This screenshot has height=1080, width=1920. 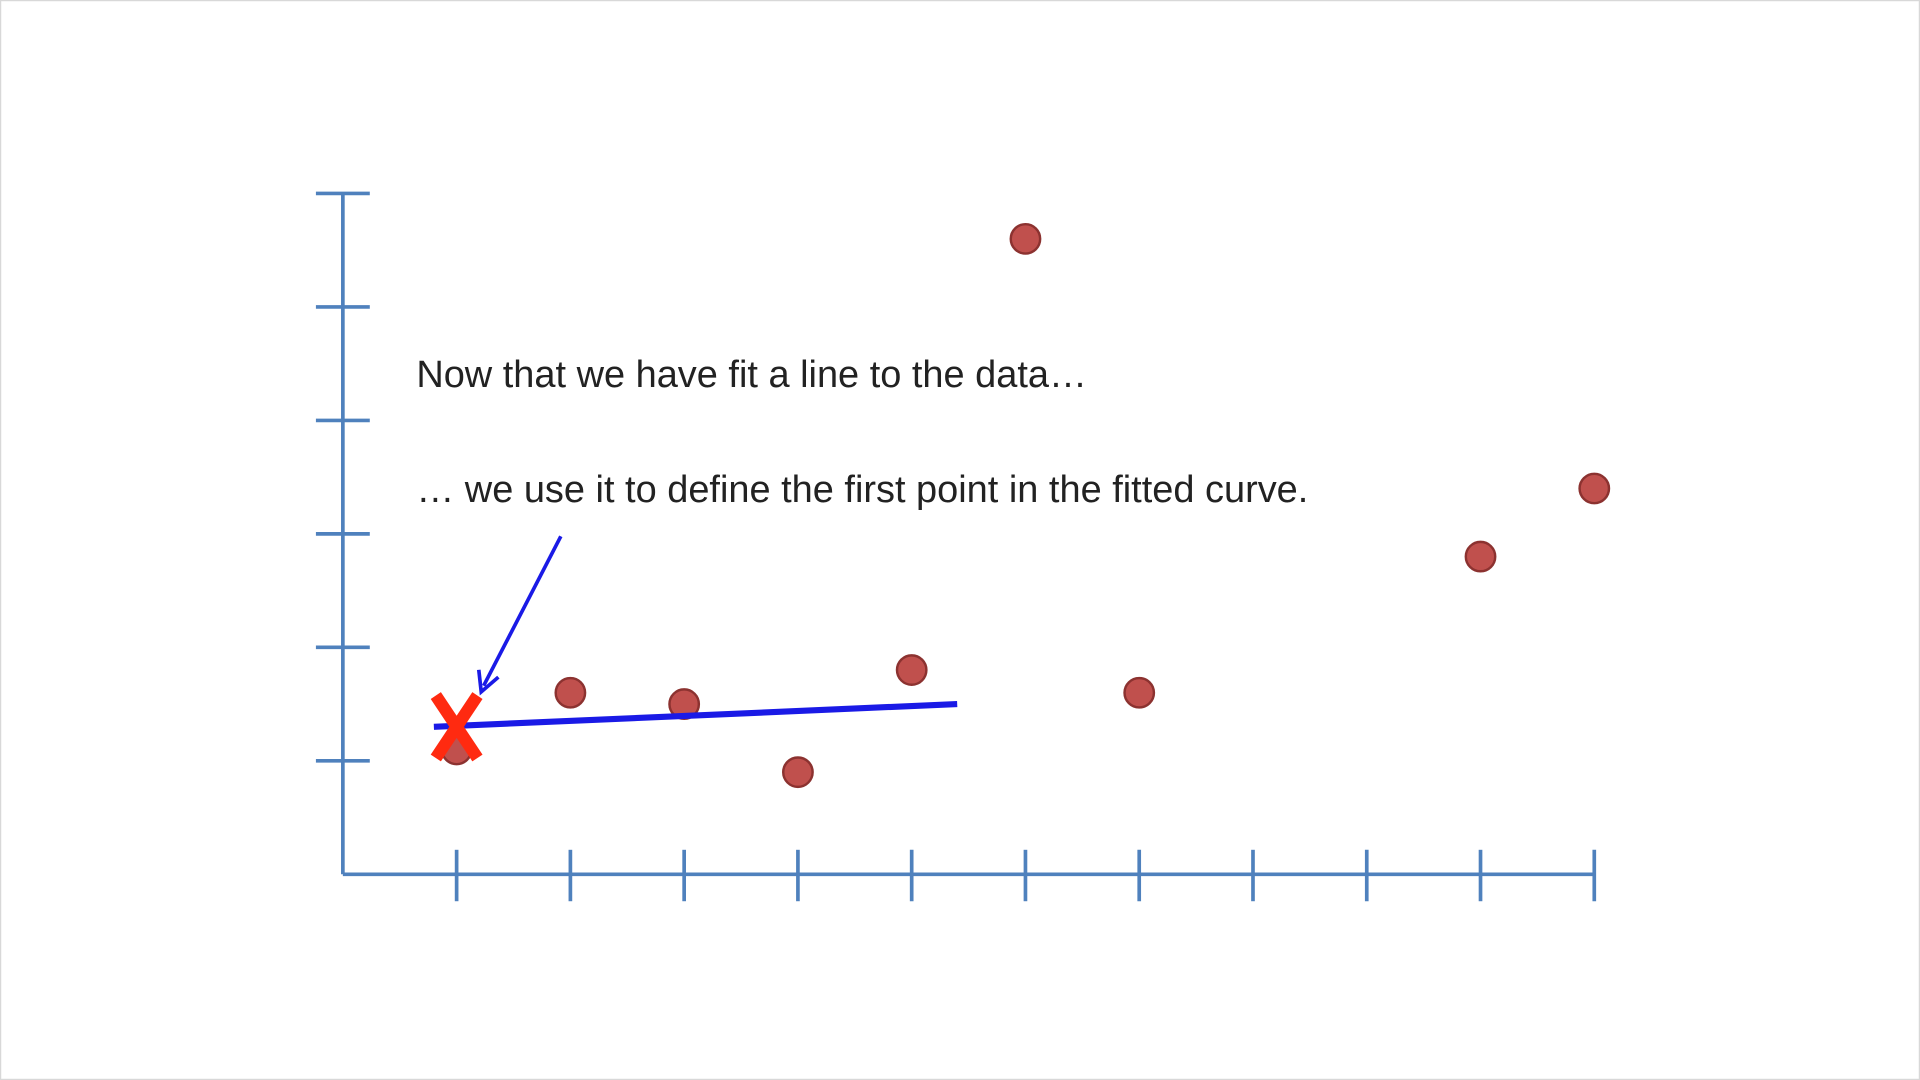 I want to click on arrow, so click(x=519, y=615).